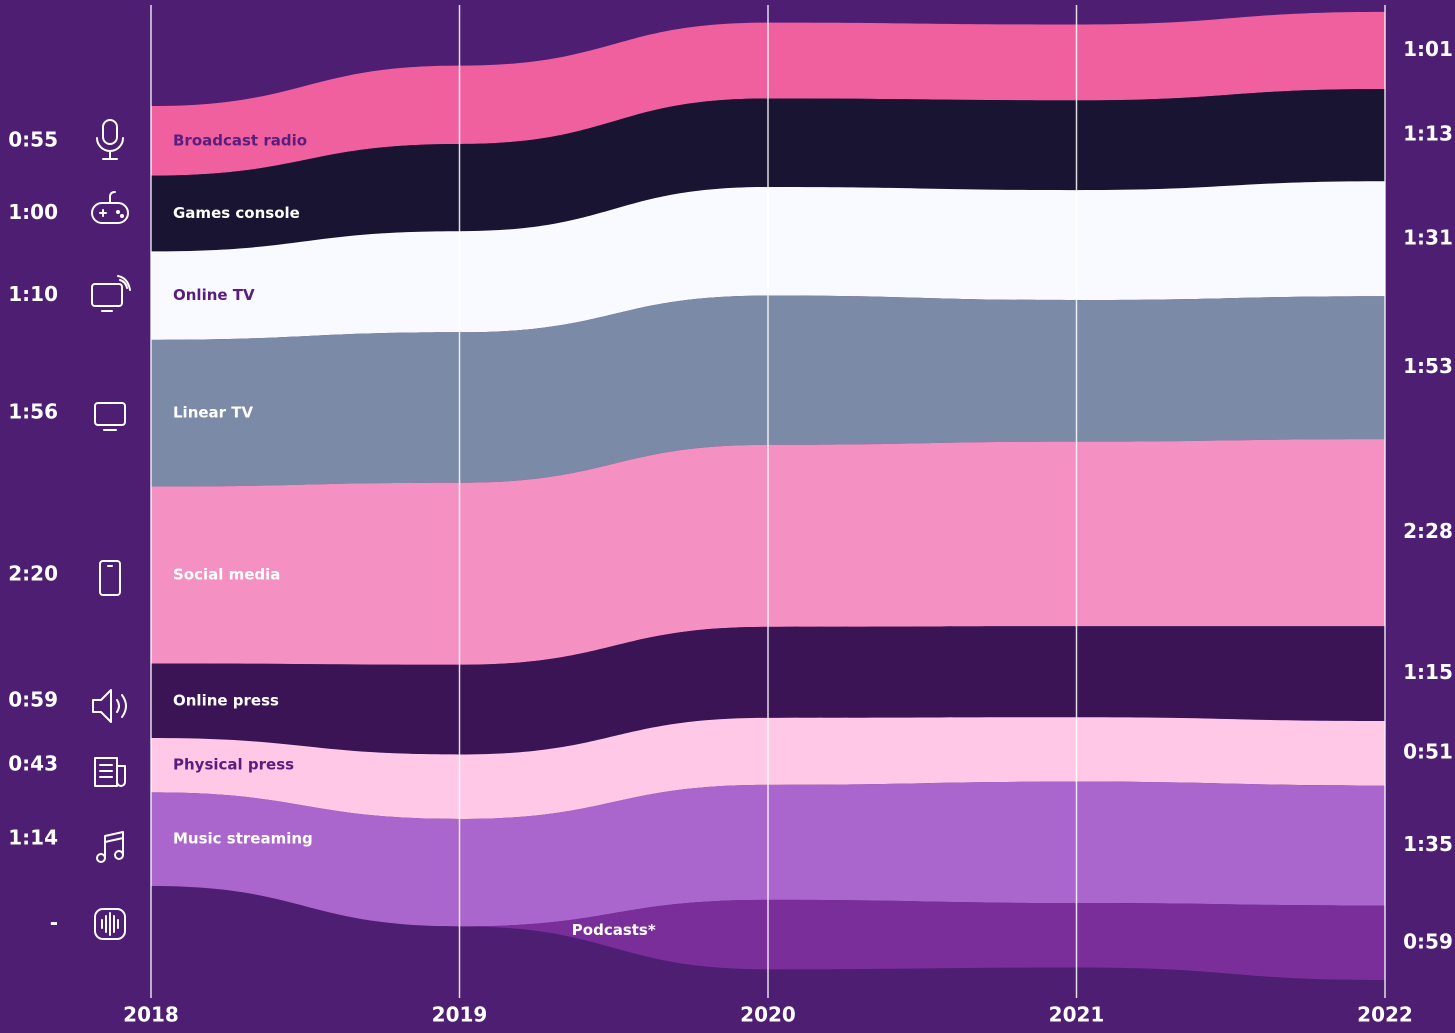  Describe the element at coordinates (33, 574) in the screenshot. I see `value-label: 2:20` at that location.